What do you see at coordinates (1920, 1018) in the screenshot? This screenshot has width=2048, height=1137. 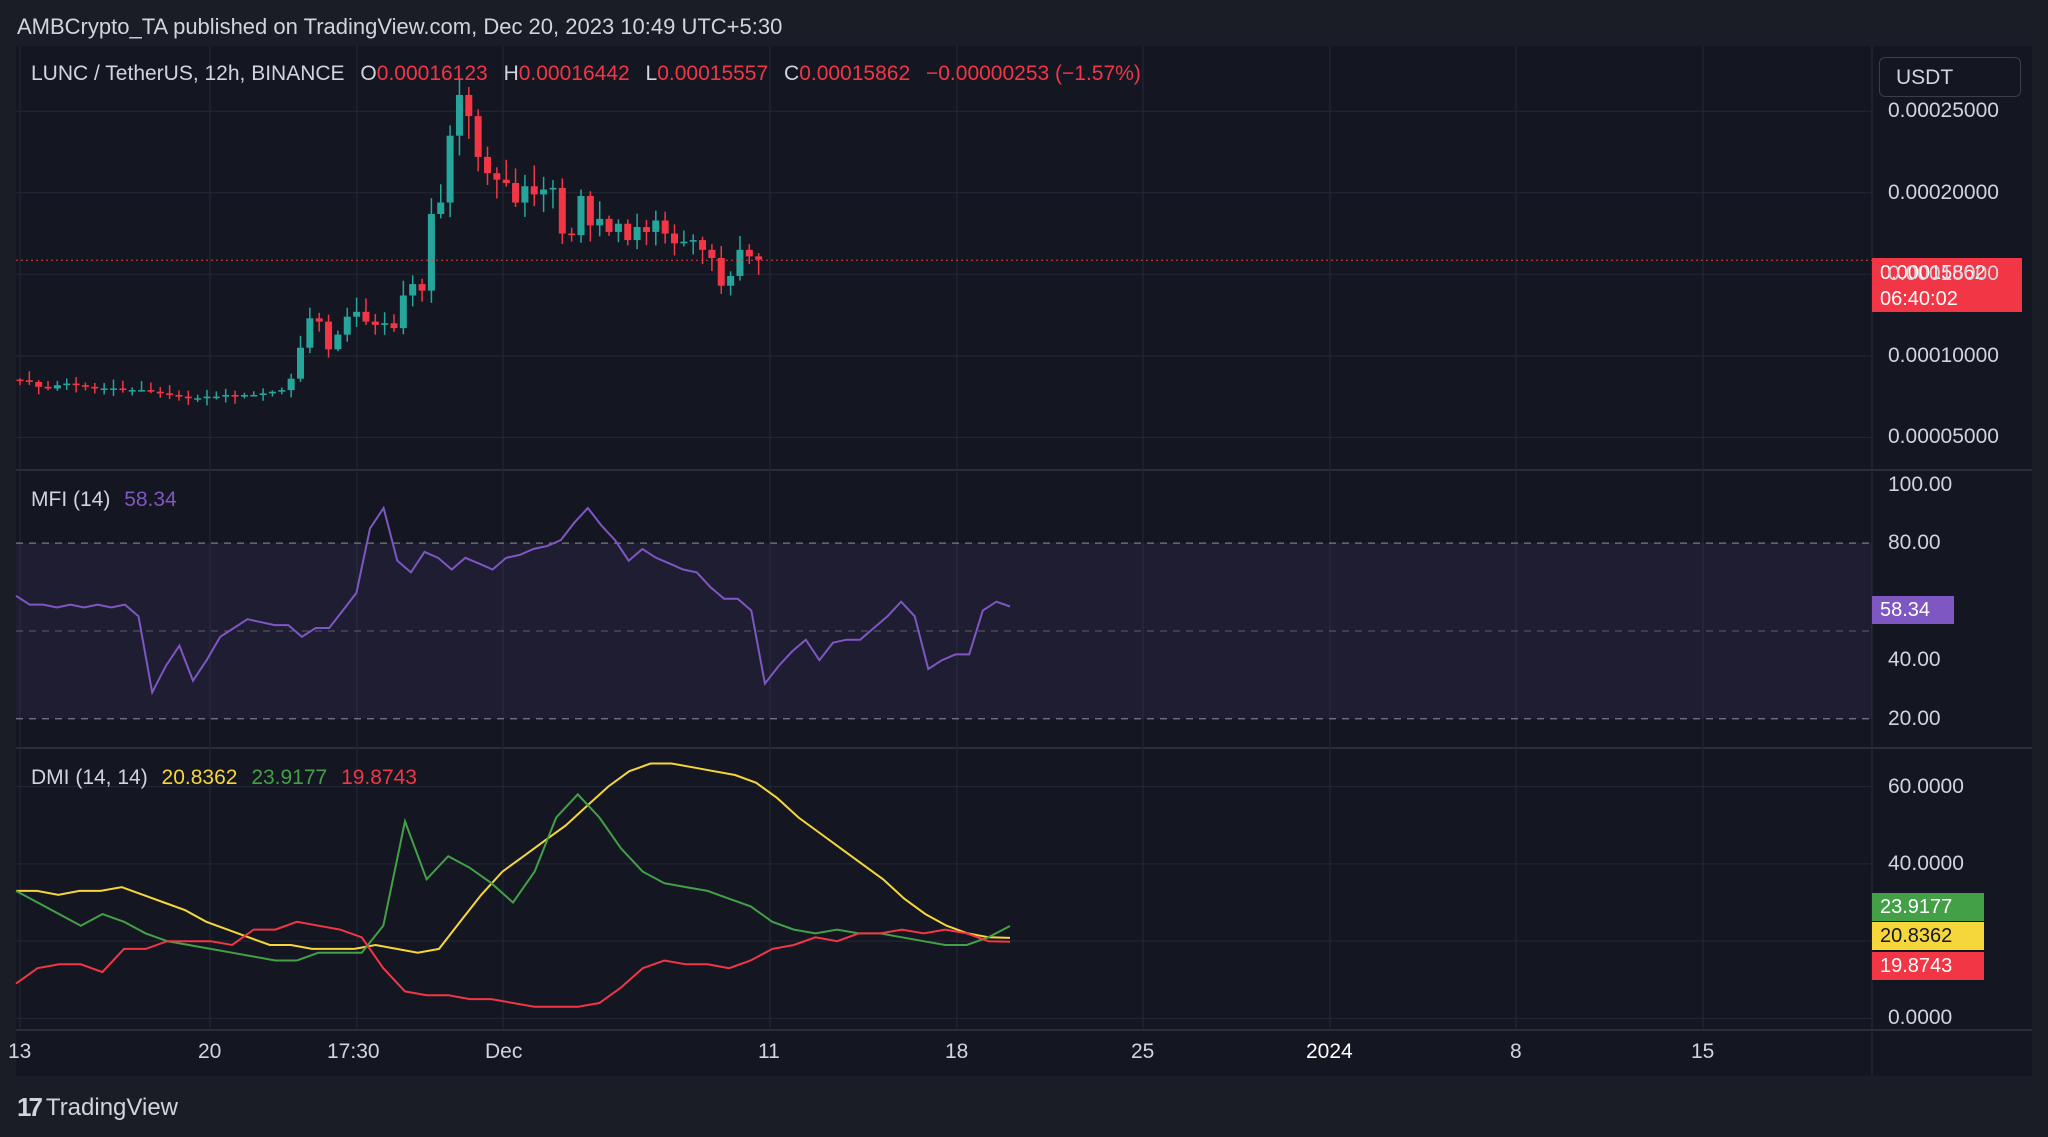 I see `dmi-y-tick-label: 0.0000` at bounding box center [1920, 1018].